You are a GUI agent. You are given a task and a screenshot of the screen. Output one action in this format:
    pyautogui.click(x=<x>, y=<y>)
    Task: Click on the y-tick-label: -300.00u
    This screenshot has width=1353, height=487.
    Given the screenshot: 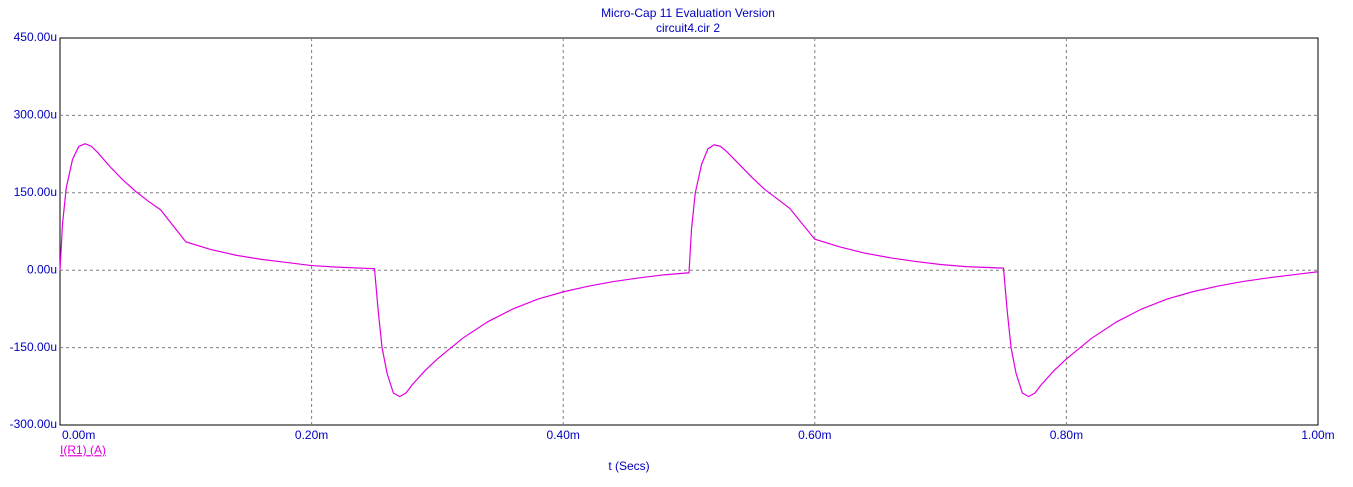 What is the action you would take?
    pyautogui.click(x=33, y=424)
    